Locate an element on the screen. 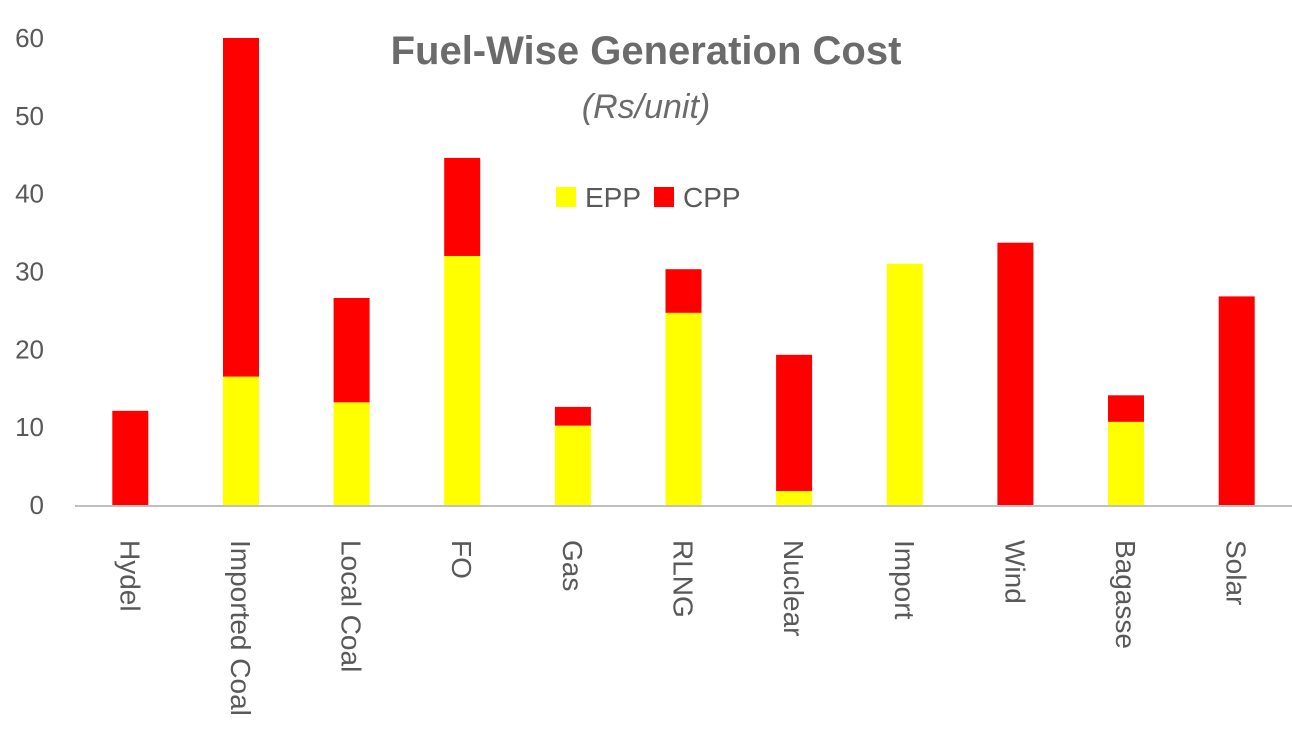  y-axis-ticks: 0 10 20 30 40 50 60 is located at coordinates (29, 271).